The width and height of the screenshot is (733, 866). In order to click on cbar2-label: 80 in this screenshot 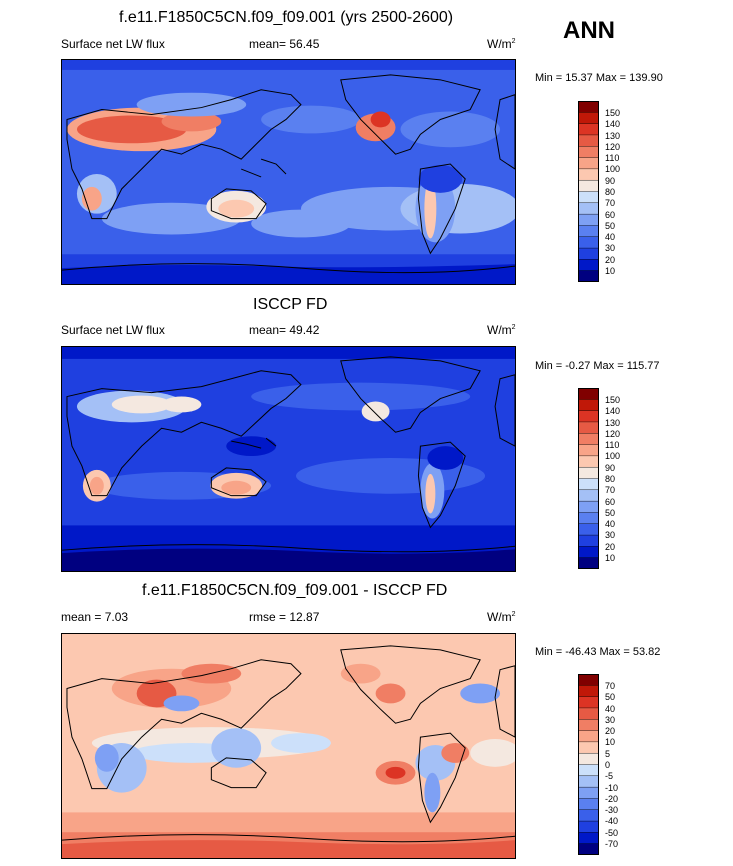, I will do `click(610, 479)`.